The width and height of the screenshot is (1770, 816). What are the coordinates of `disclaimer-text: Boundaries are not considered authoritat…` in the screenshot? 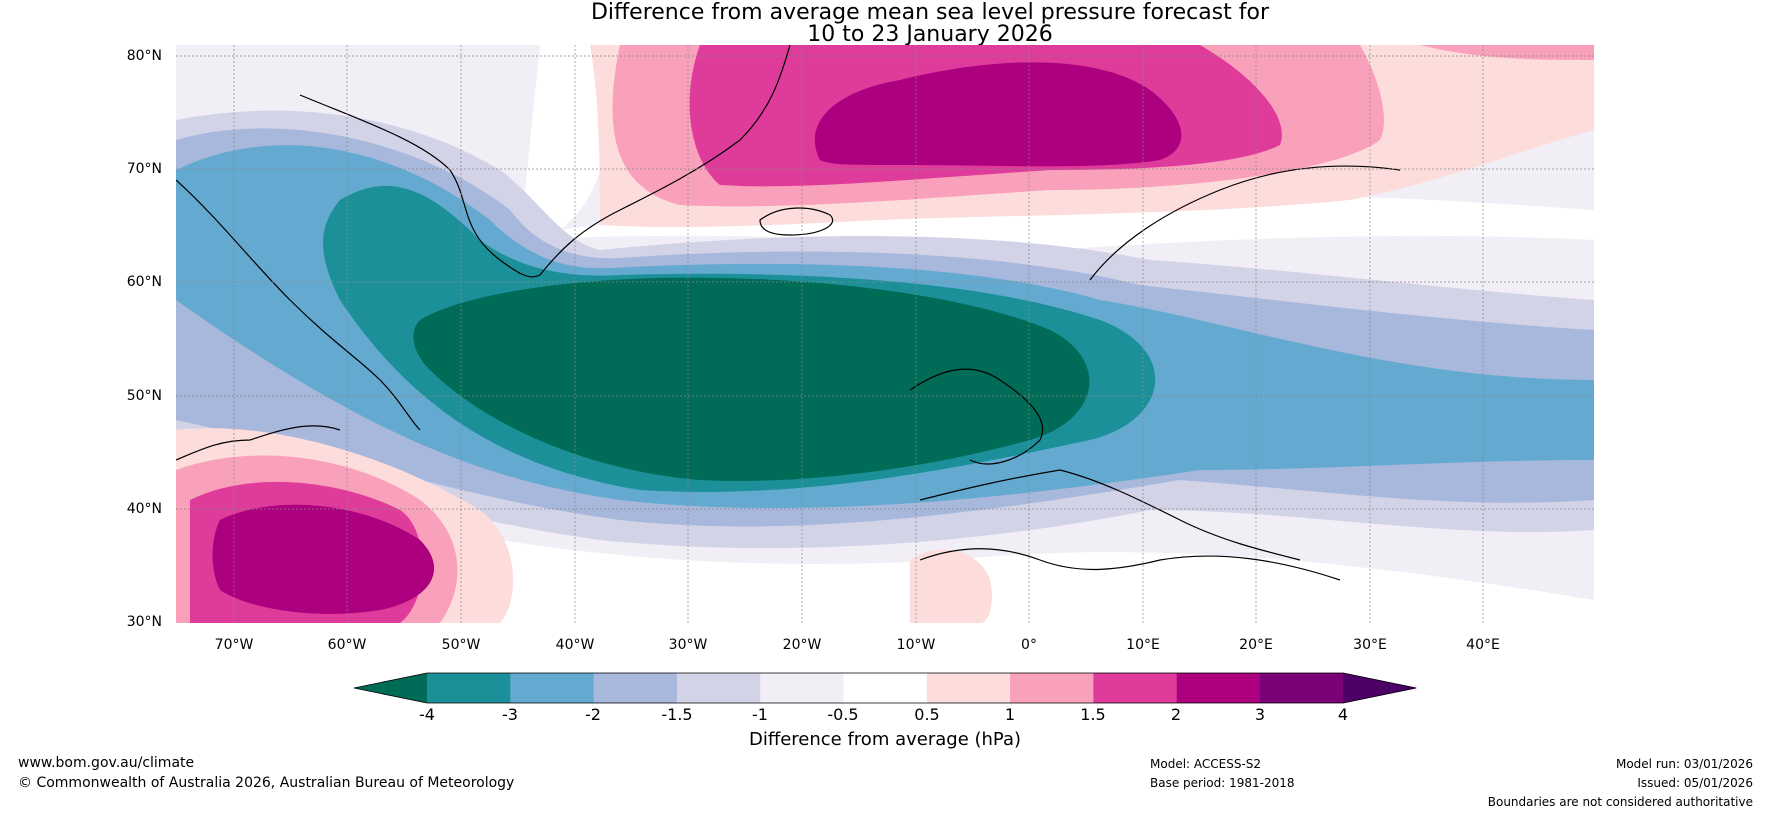 It's located at (1620, 802).